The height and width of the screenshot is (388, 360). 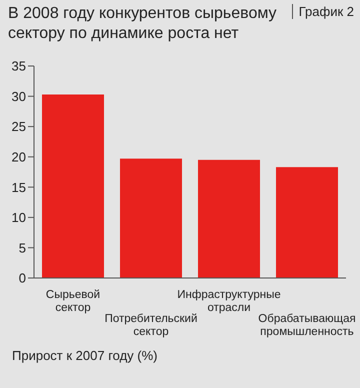 What do you see at coordinates (73, 301) in the screenshot?
I see `x-tick-label: Сырьевой сектор` at bounding box center [73, 301].